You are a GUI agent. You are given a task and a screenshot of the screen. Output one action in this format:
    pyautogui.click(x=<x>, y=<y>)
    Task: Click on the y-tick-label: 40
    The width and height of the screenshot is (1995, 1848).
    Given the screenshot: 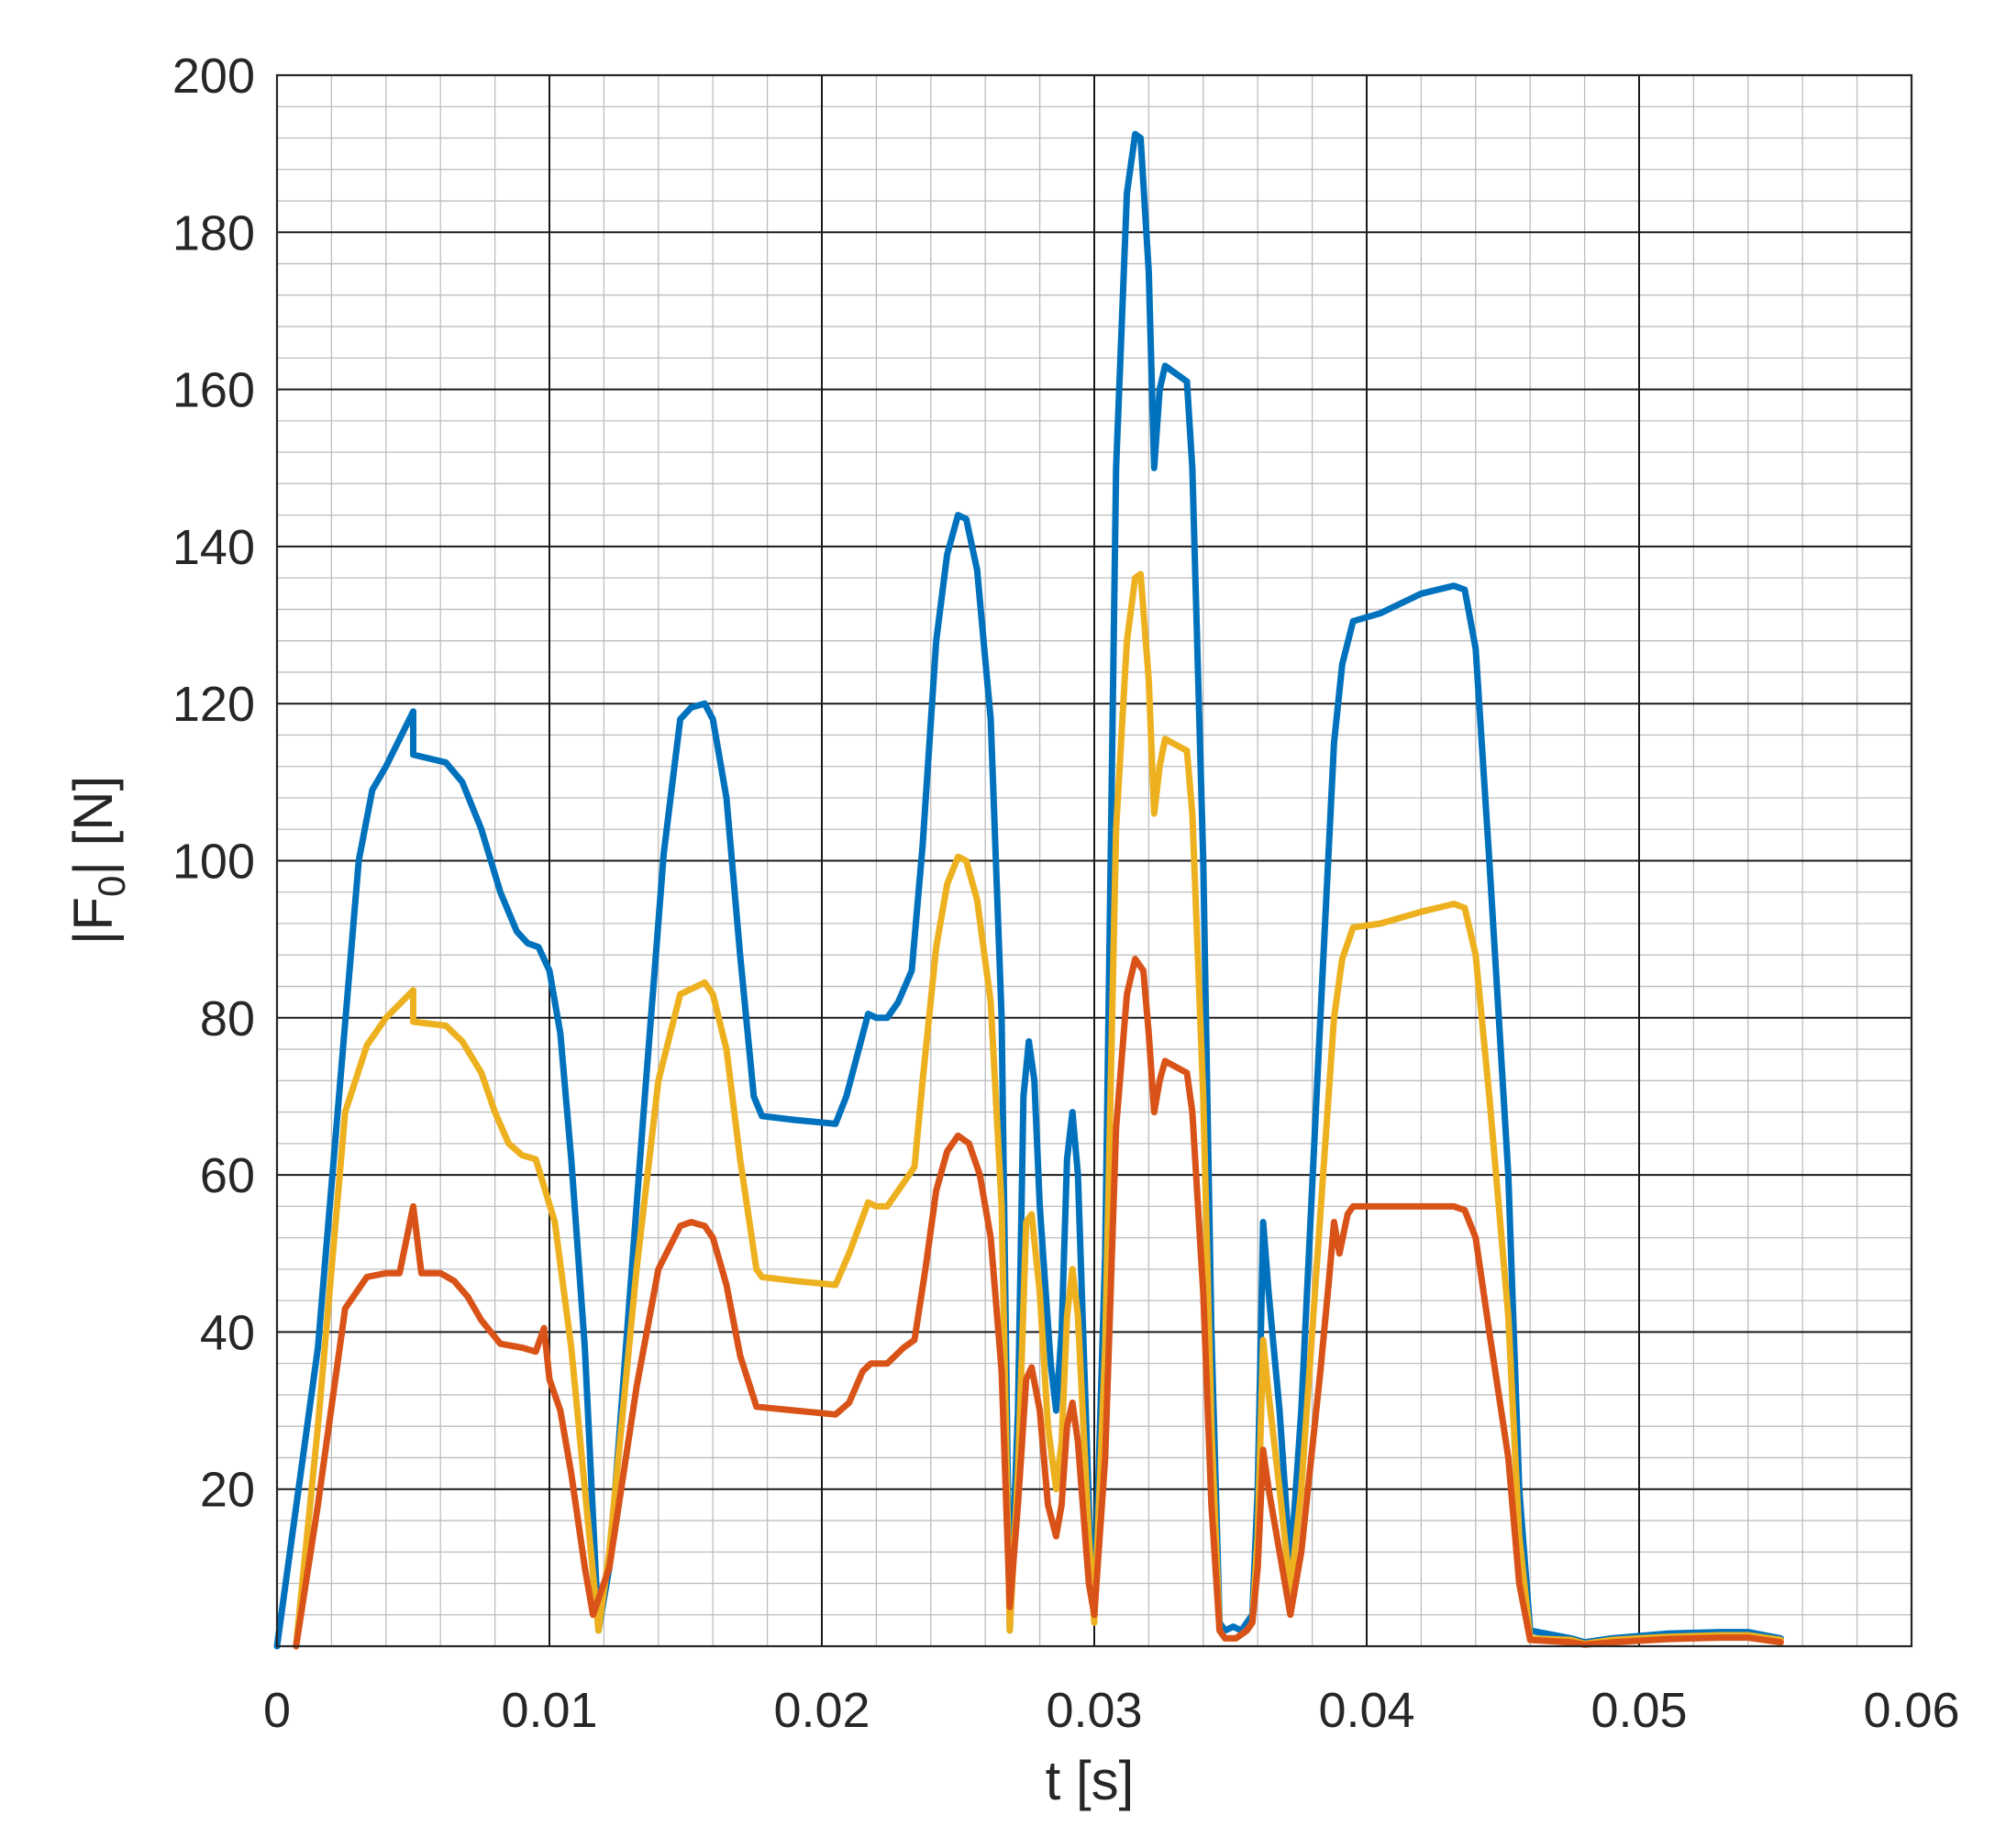 What is the action you would take?
    pyautogui.click(x=227, y=1332)
    